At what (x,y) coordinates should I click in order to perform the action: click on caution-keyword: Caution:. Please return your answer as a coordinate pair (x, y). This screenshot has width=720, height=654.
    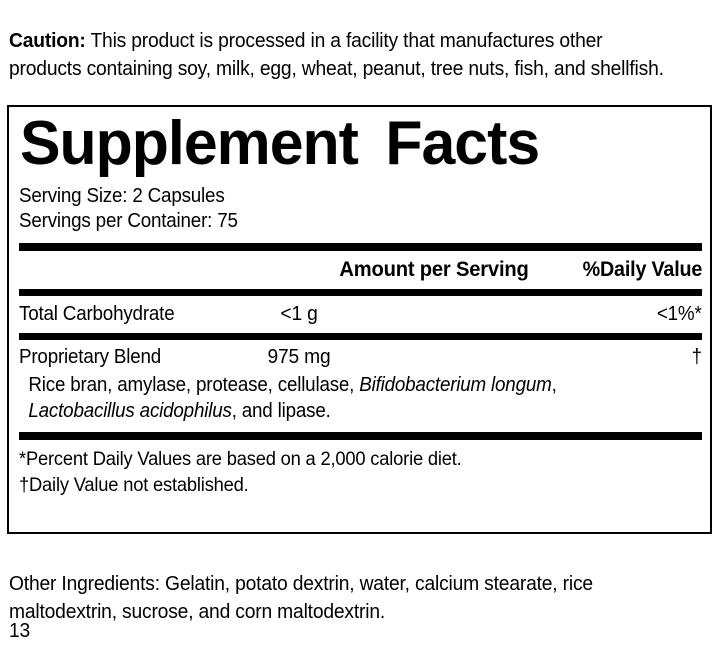
    Looking at the image, I should click on (47, 40).